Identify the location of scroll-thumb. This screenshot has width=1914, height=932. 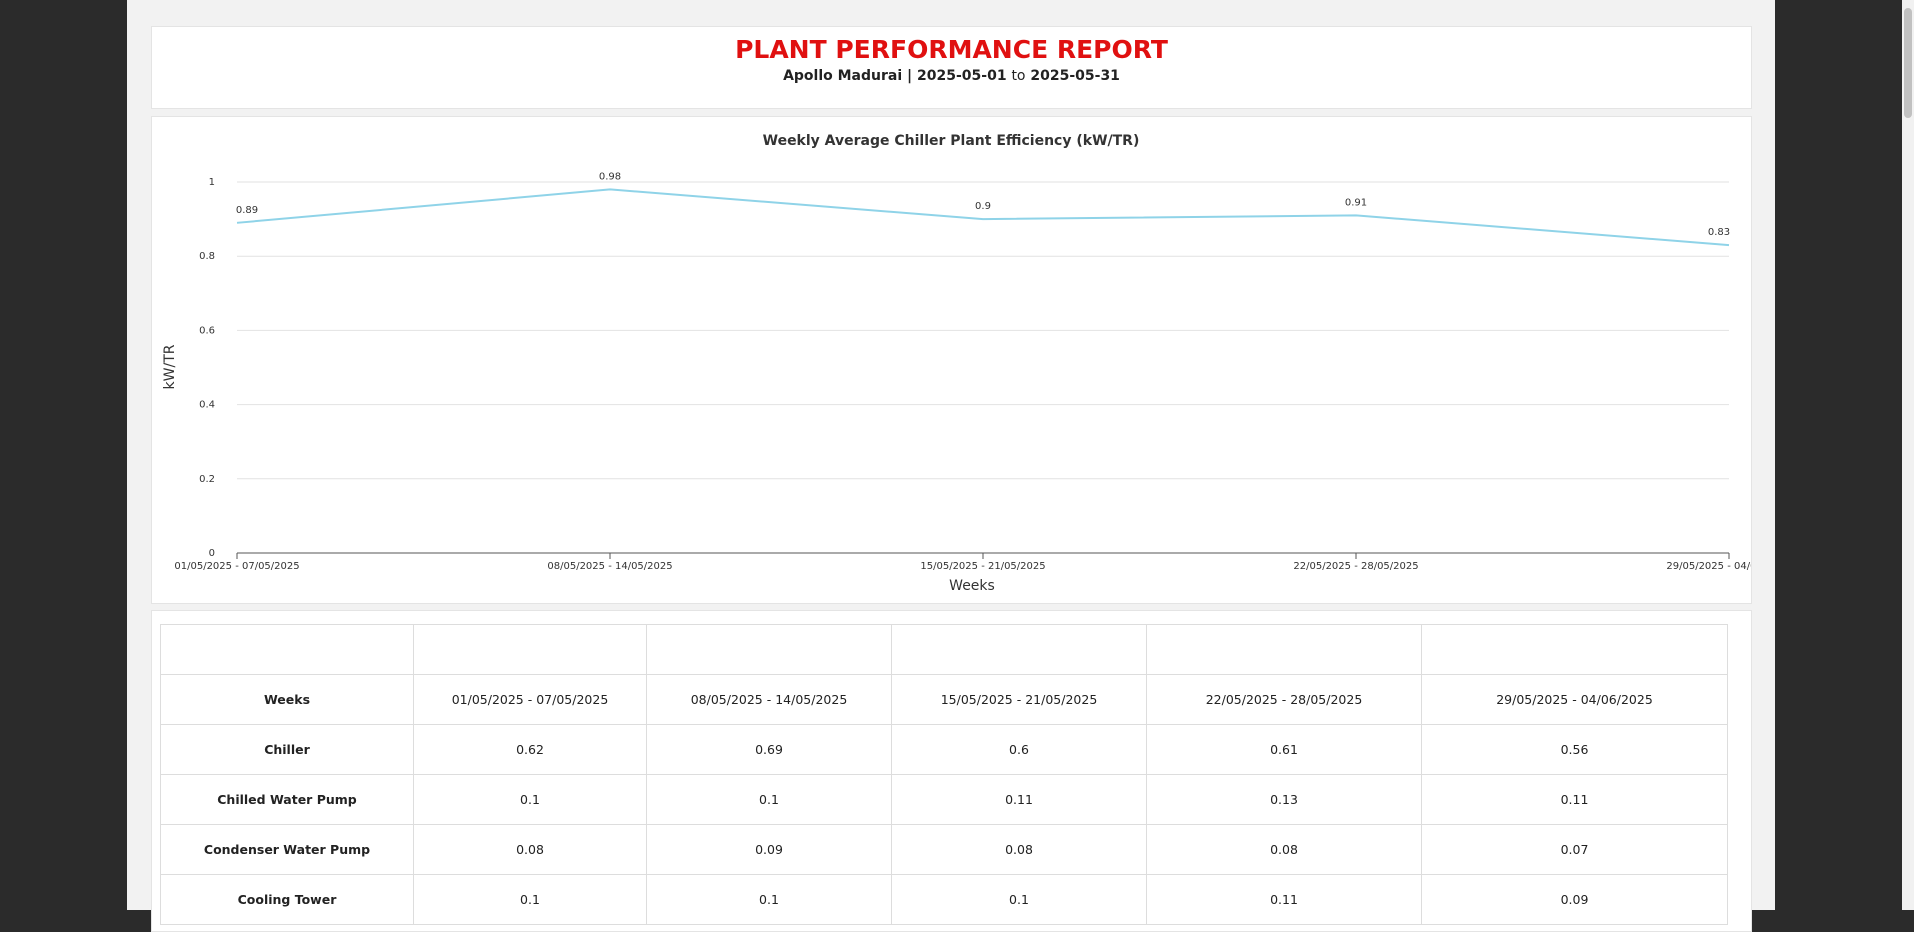
(1908, 63).